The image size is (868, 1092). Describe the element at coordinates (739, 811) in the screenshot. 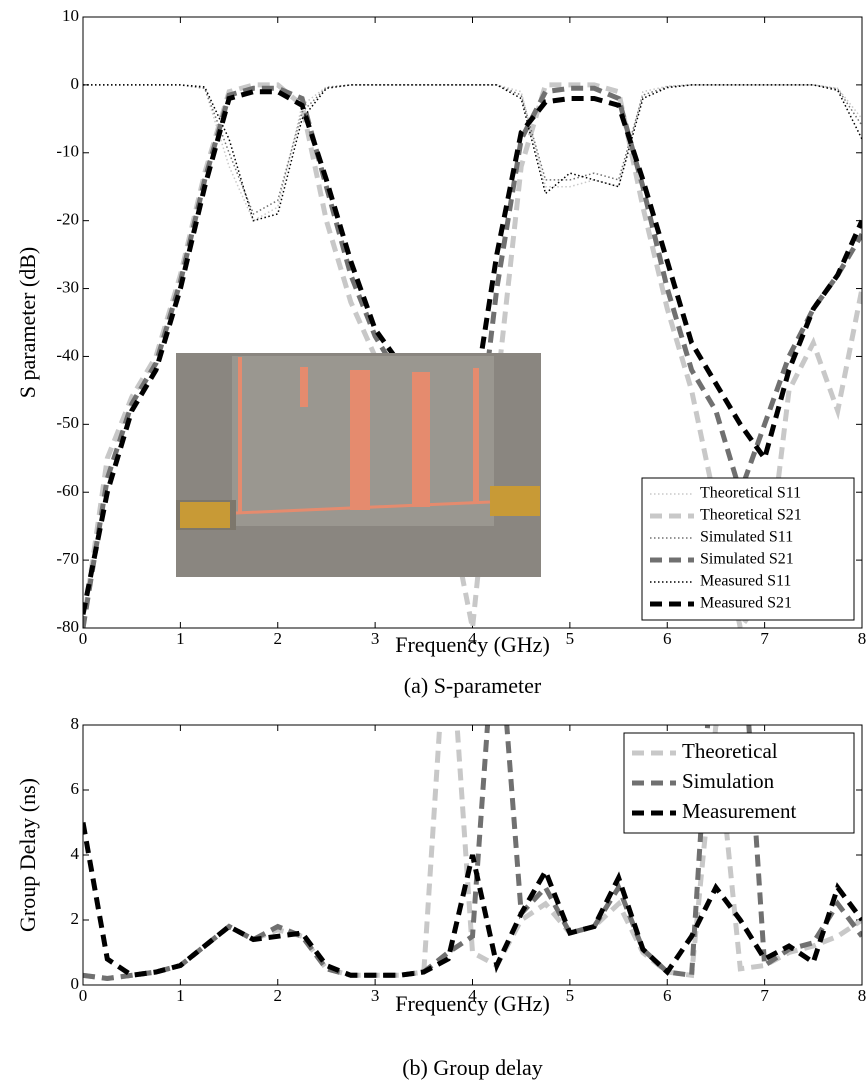

I see `legend-label: Measurement` at that location.